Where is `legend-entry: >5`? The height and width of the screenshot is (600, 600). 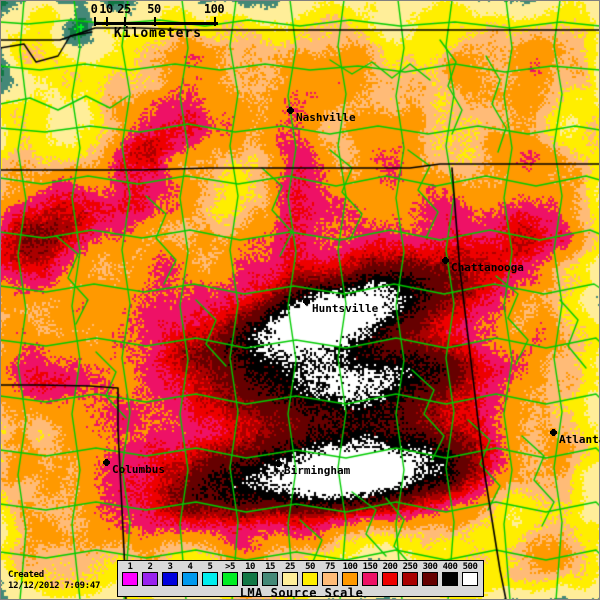
legend-entry: >5 is located at coordinates (230, 574).